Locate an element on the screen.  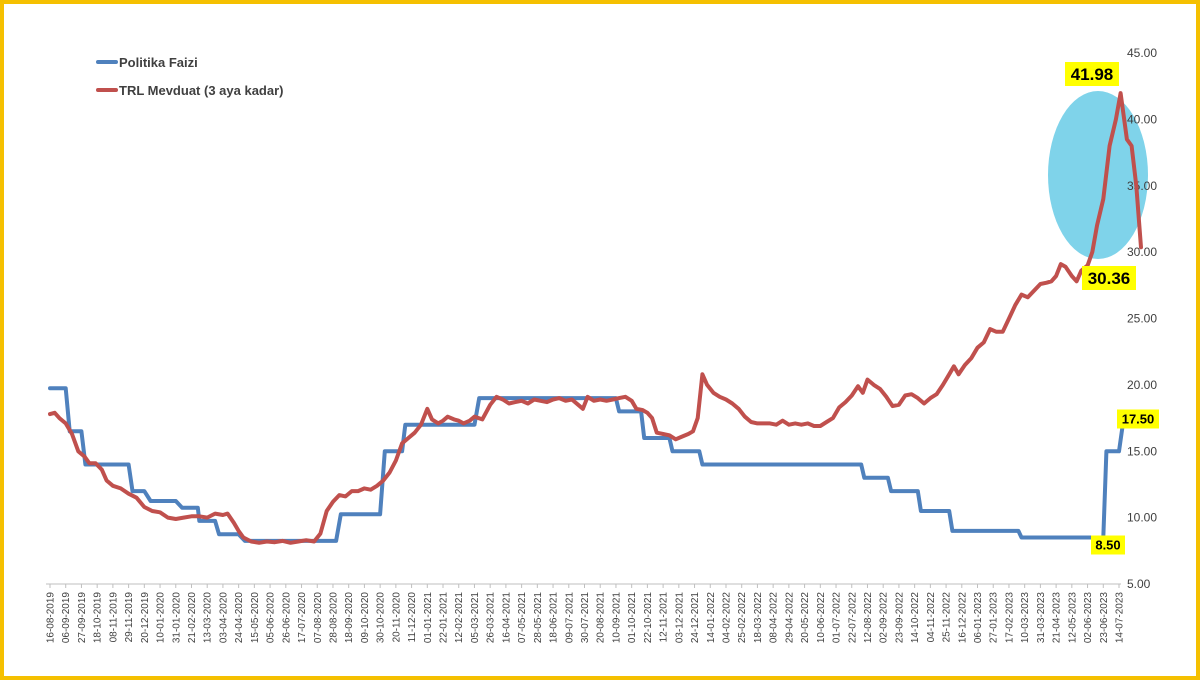
x-tick-label: 14-10-2022 is located at coordinates (915, 618).